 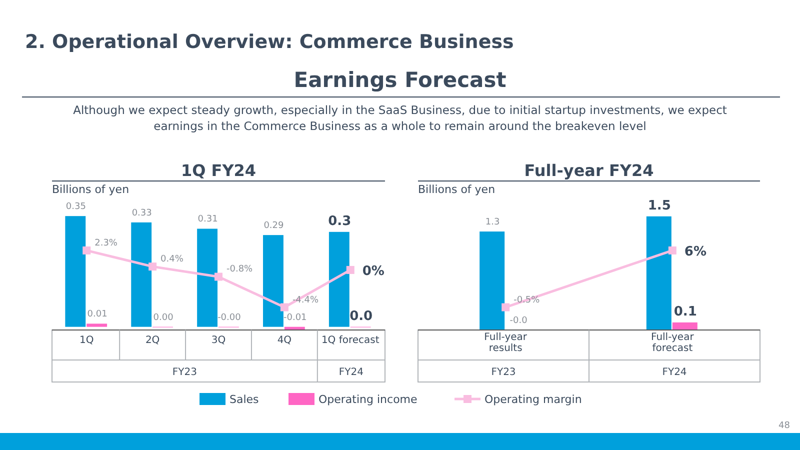 I want to click on data-label: 1.3, so click(x=492, y=223).